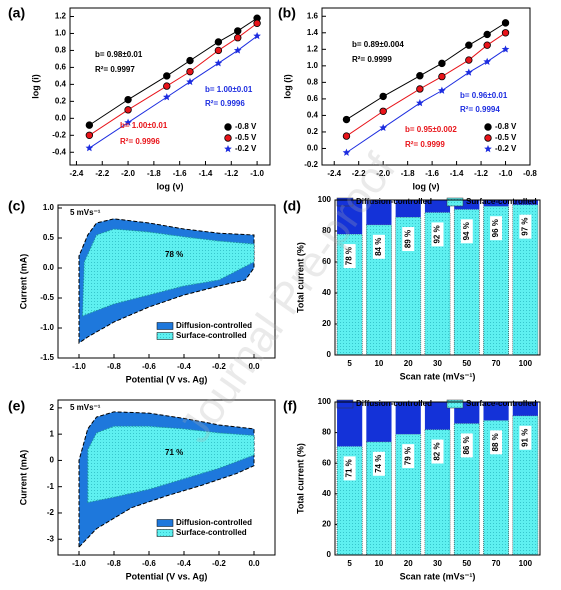 This screenshot has height=590, width=561. I want to click on y-tick-label: 20, so click(326, 323).